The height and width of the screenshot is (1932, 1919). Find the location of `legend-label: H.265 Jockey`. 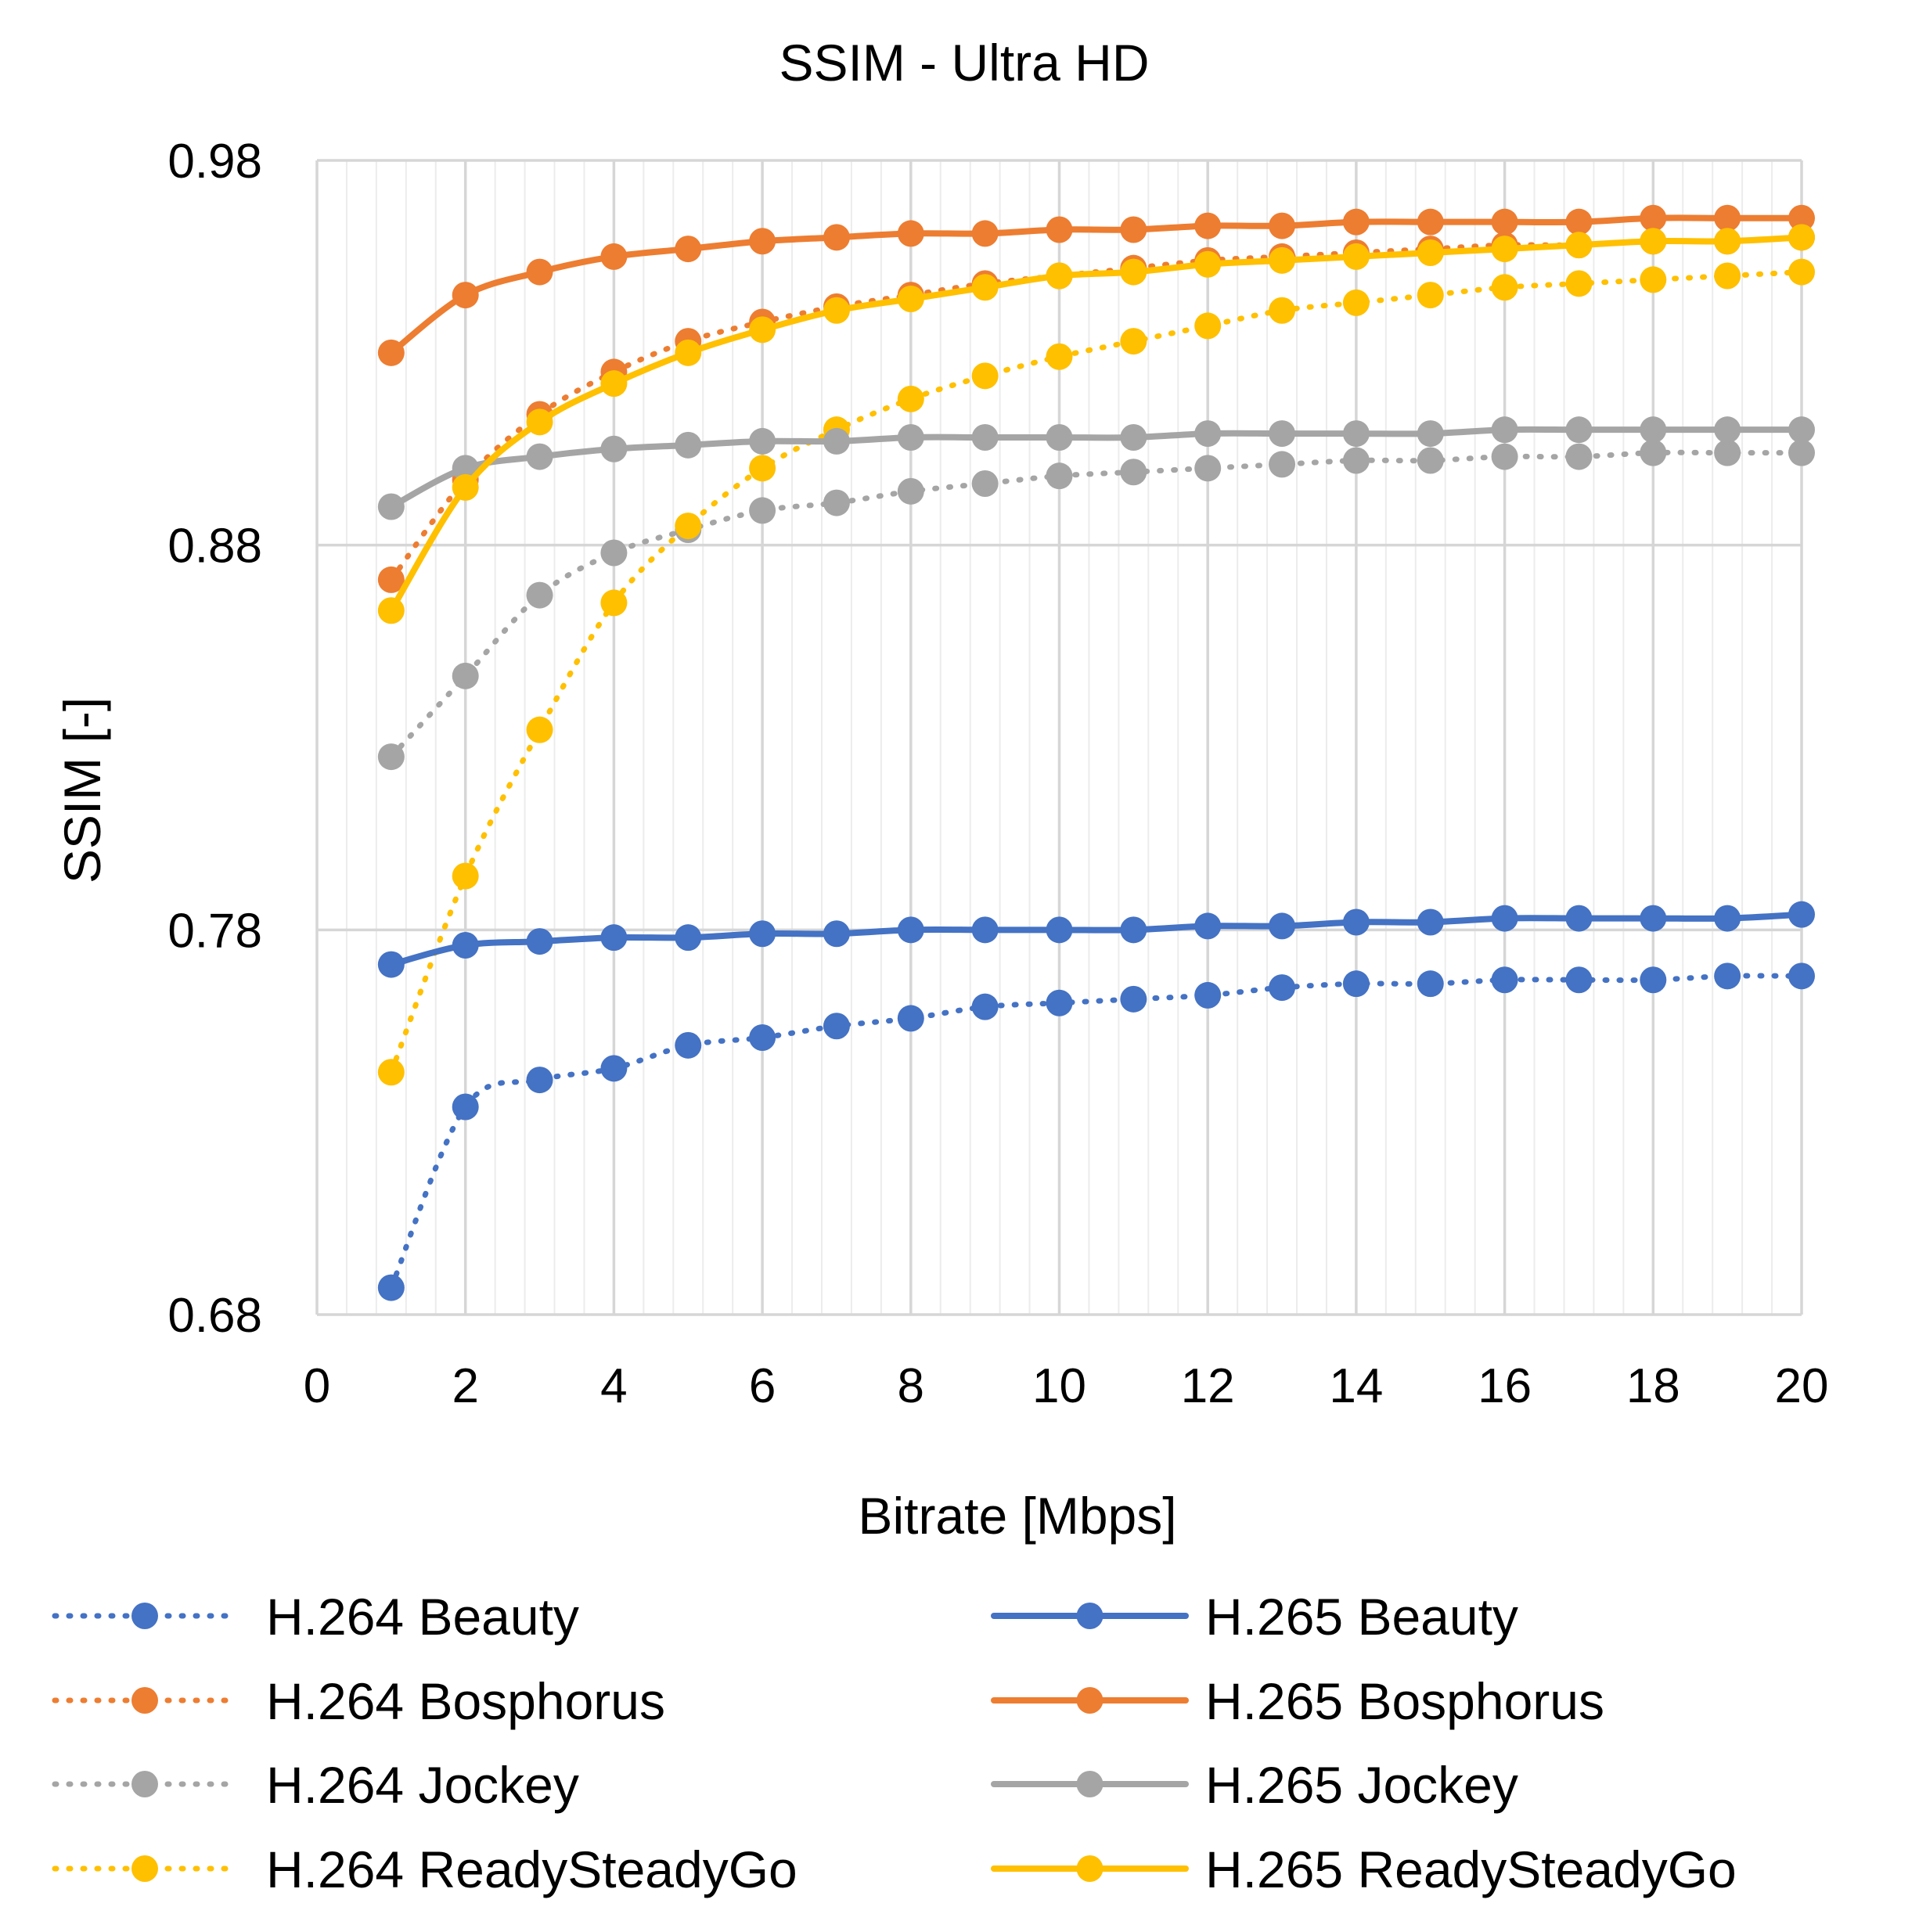

legend-label: H.265 Jockey is located at coordinates (1361, 1785).